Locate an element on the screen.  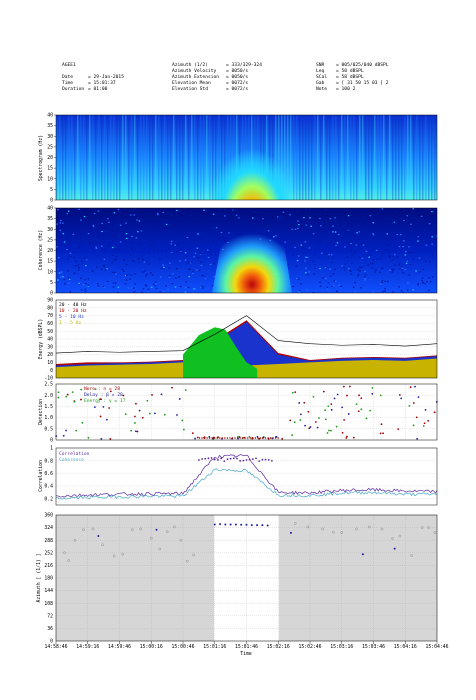
y-tick-label: 30 is located at coordinates (50, 137).